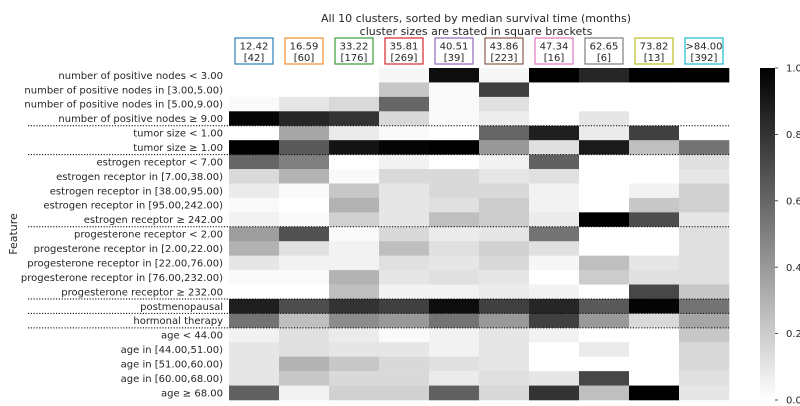 This screenshot has width=800, height=406. Describe the element at coordinates (192, 393) in the screenshot. I see `feature-label: age ≥ 68.00` at that location.